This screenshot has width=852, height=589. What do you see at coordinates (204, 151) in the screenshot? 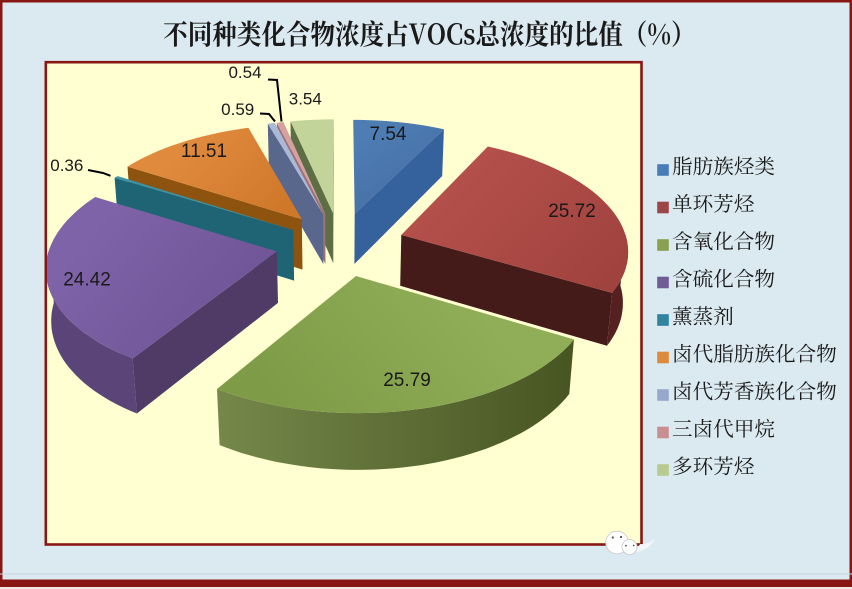
I see `svg-text: 11.51` at bounding box center [204, 151].